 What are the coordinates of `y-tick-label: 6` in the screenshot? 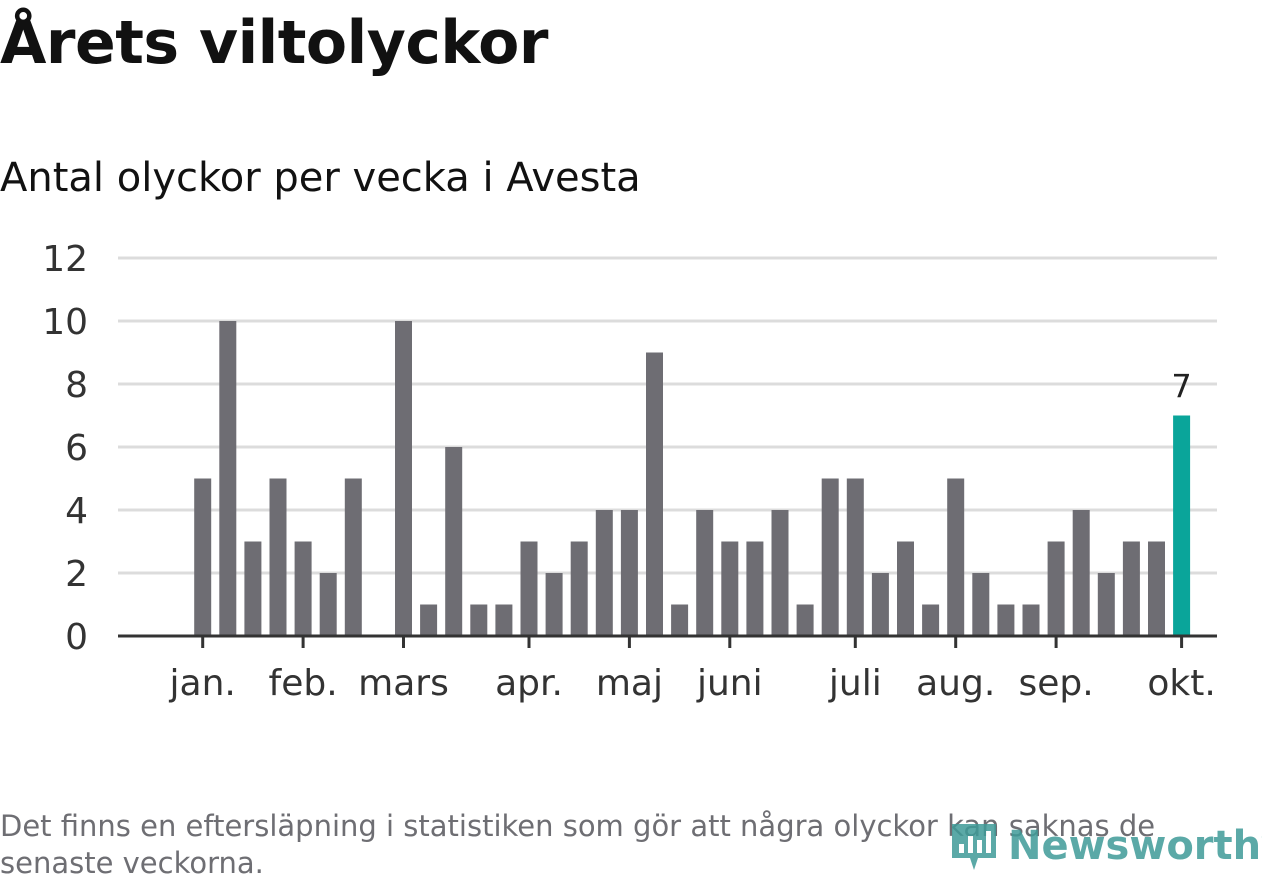 It's located at (76, 448).